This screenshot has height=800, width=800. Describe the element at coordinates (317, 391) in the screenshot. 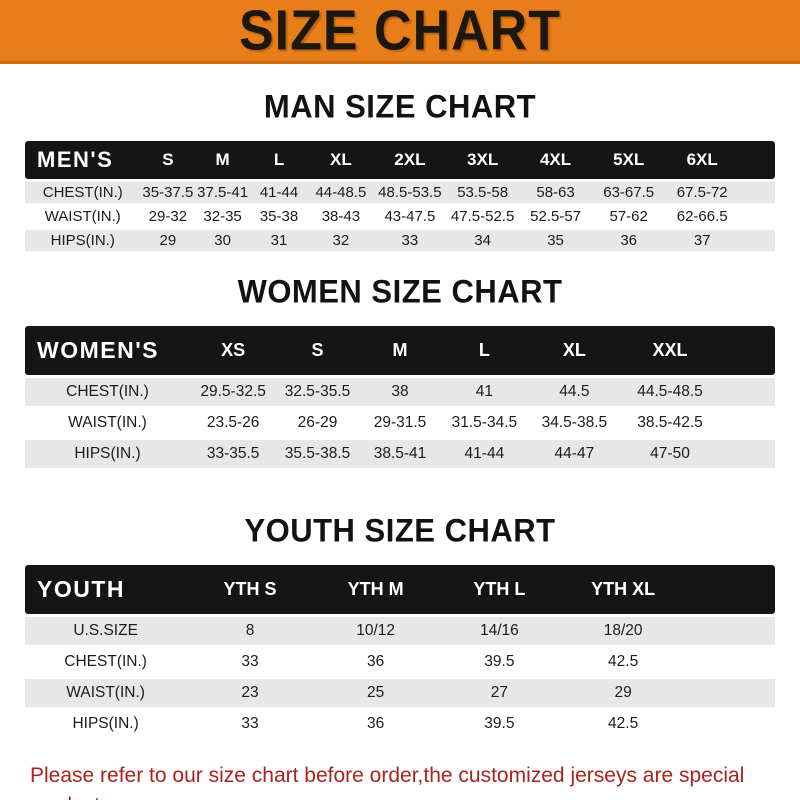

I see `size-cell: 32.5-35.5` at that location.